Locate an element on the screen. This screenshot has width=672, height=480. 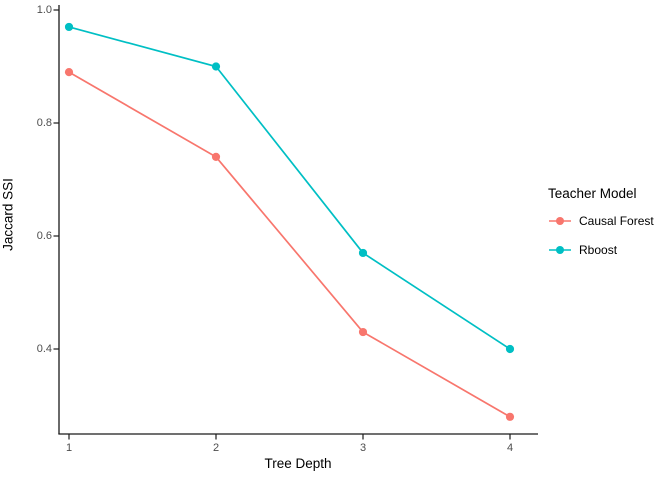
legend-item-rboost: Rboost is located at coordinates (608, 250).